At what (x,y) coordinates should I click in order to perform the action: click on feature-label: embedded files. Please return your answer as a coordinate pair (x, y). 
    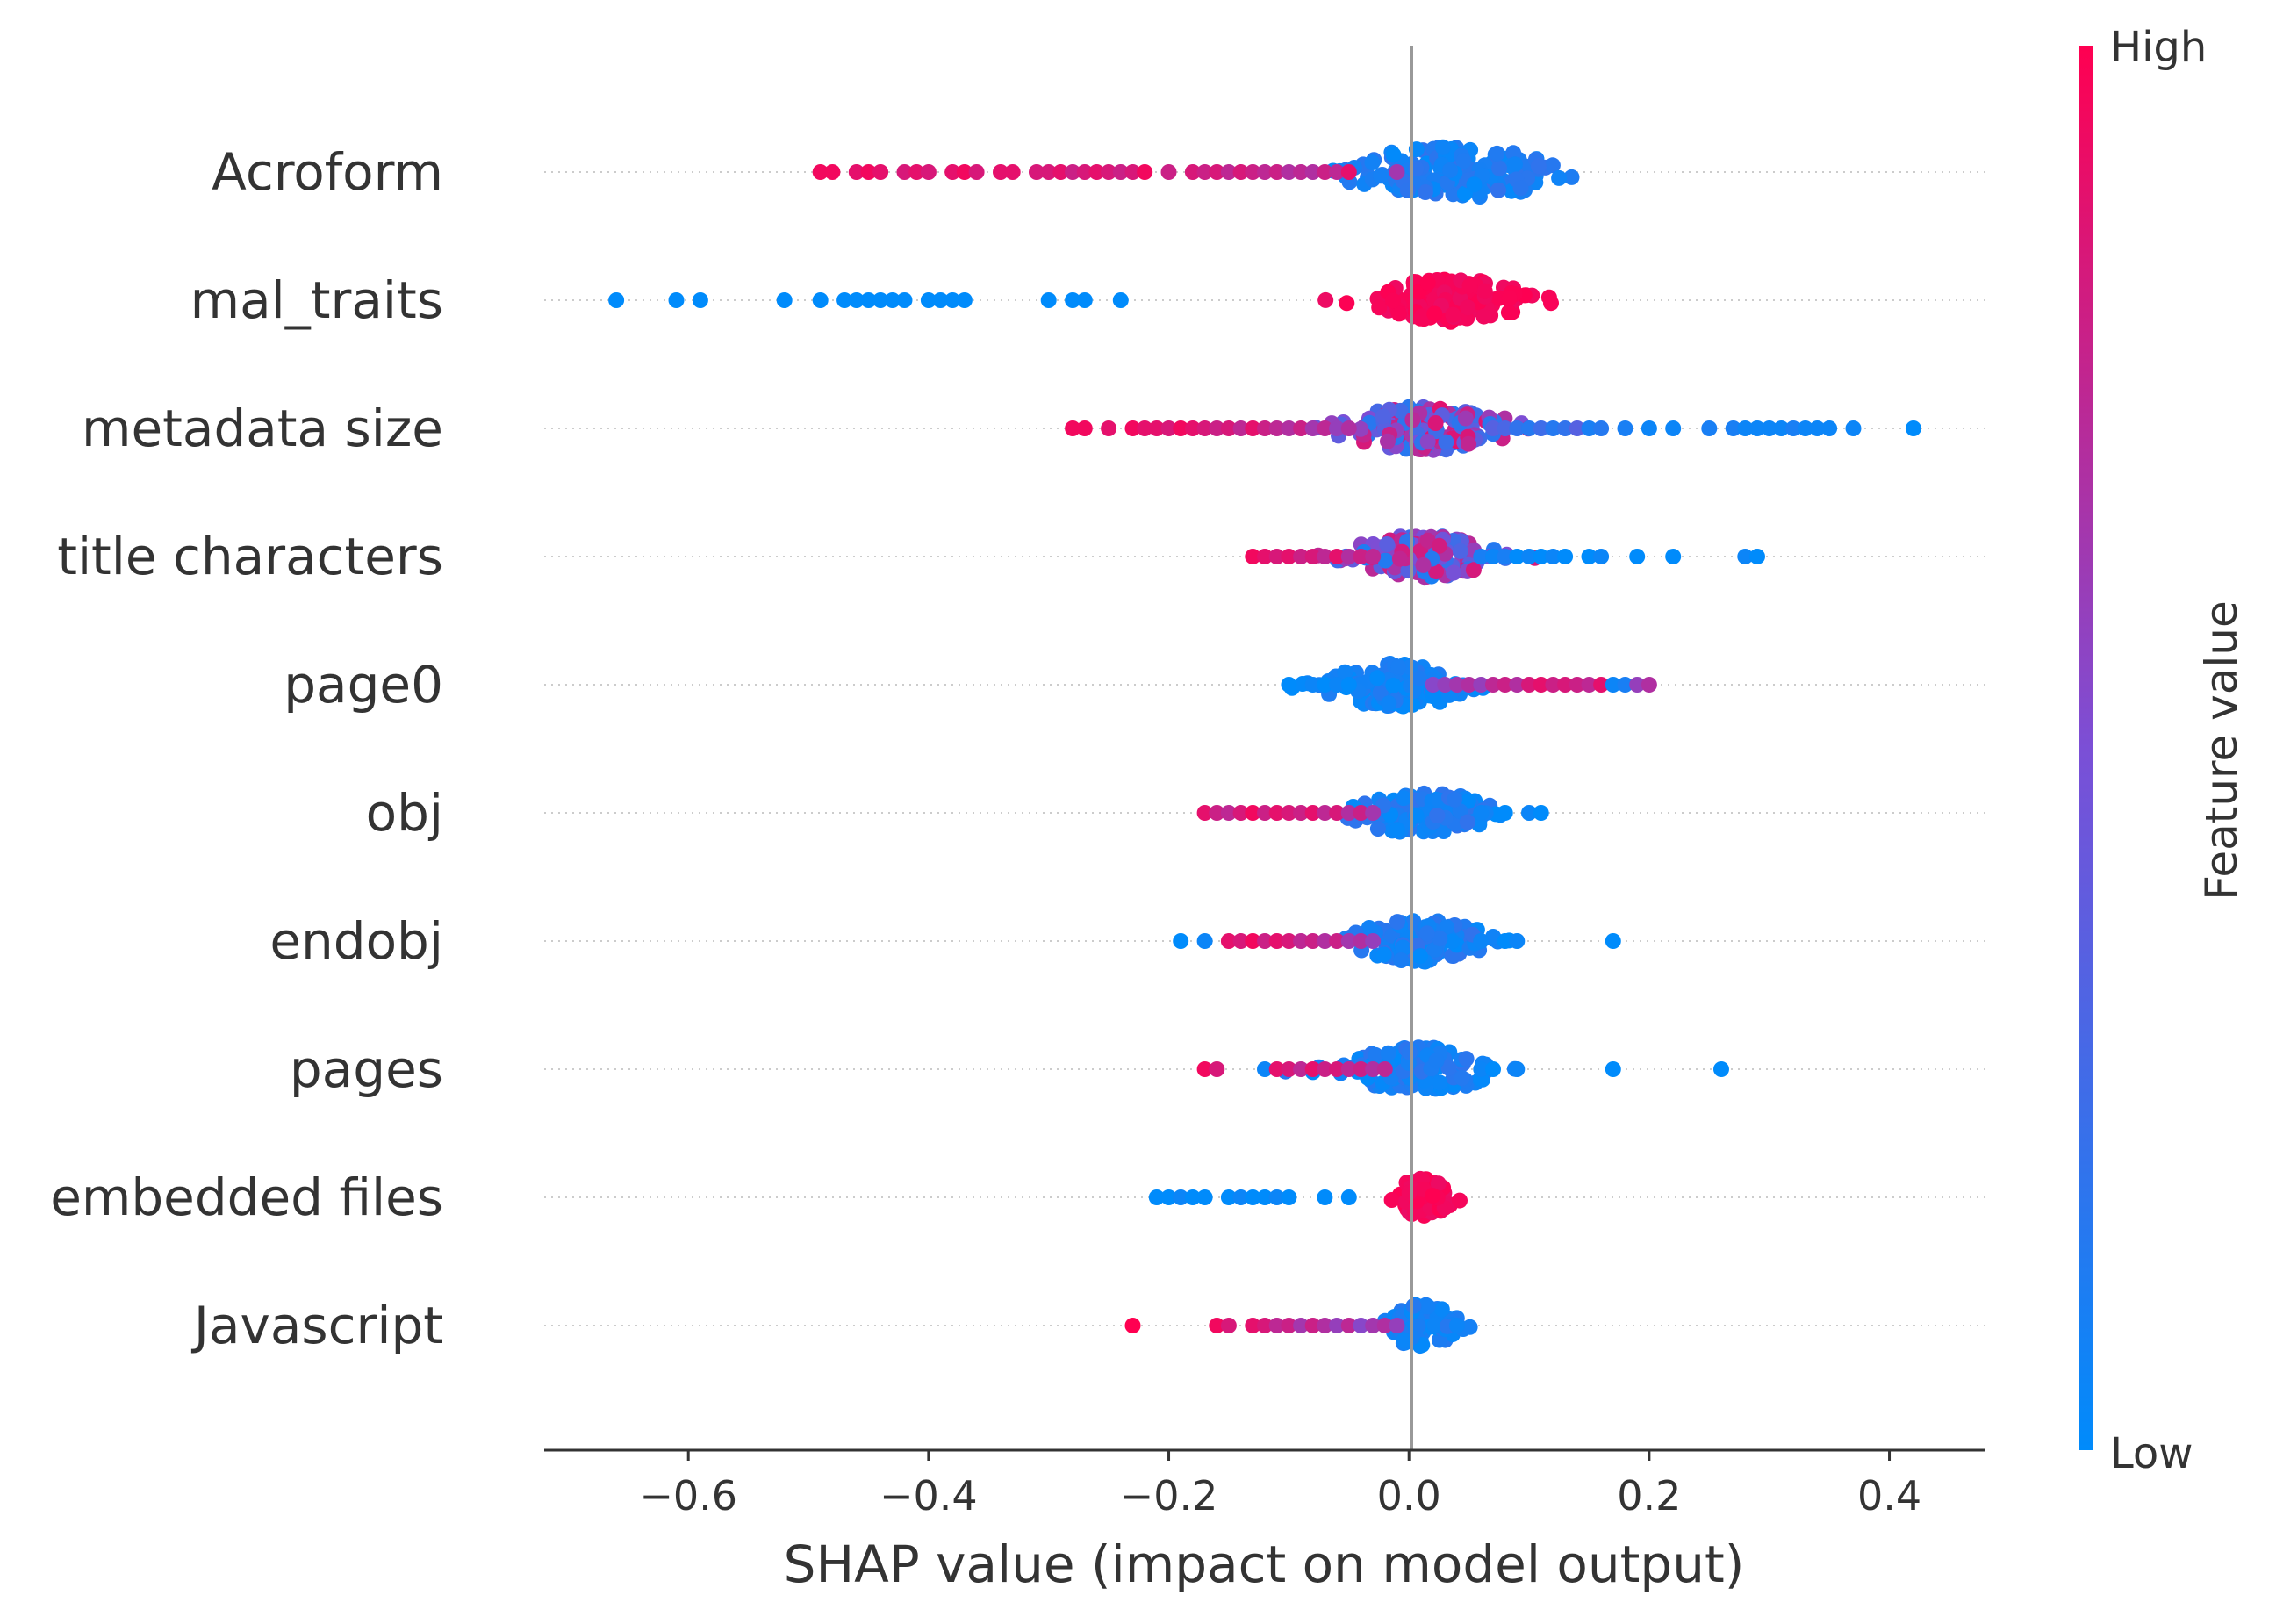
    Looking at the image, I should click on (246, 1197).